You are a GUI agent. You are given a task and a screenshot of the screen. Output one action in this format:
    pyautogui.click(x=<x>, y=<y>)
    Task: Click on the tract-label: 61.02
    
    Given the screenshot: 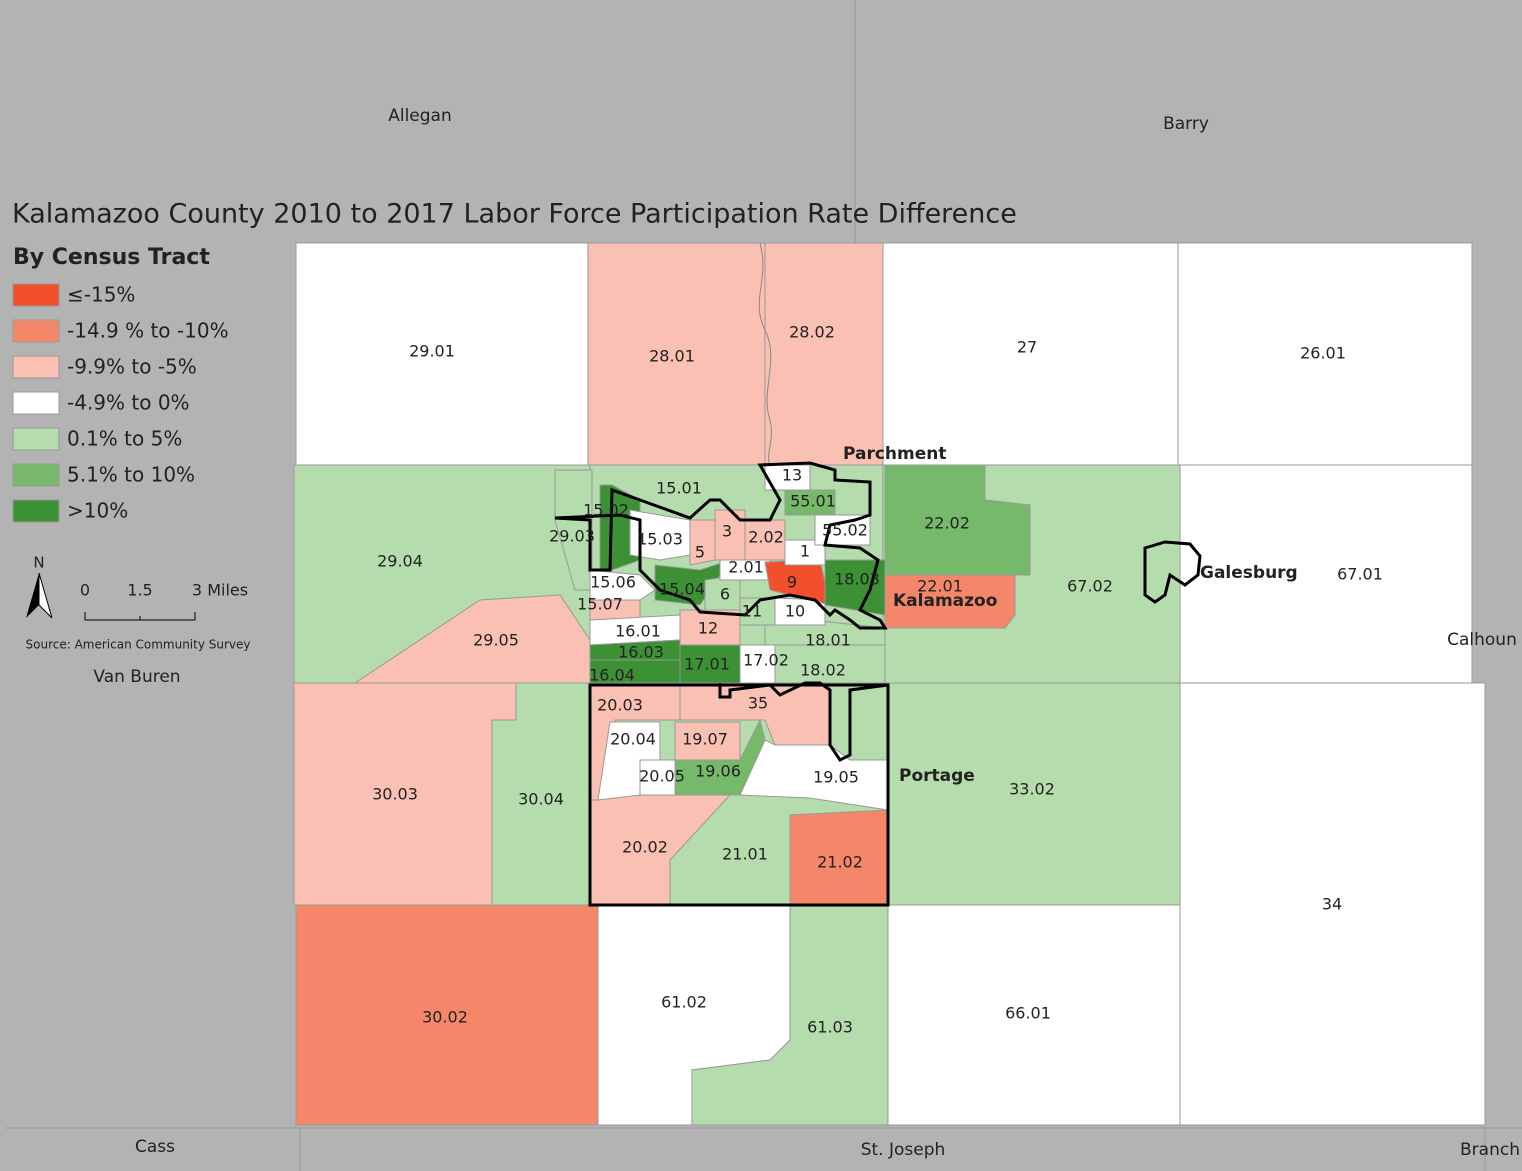 What is the action you would take?
    pyautogui.click(x=684, y=1002)
    